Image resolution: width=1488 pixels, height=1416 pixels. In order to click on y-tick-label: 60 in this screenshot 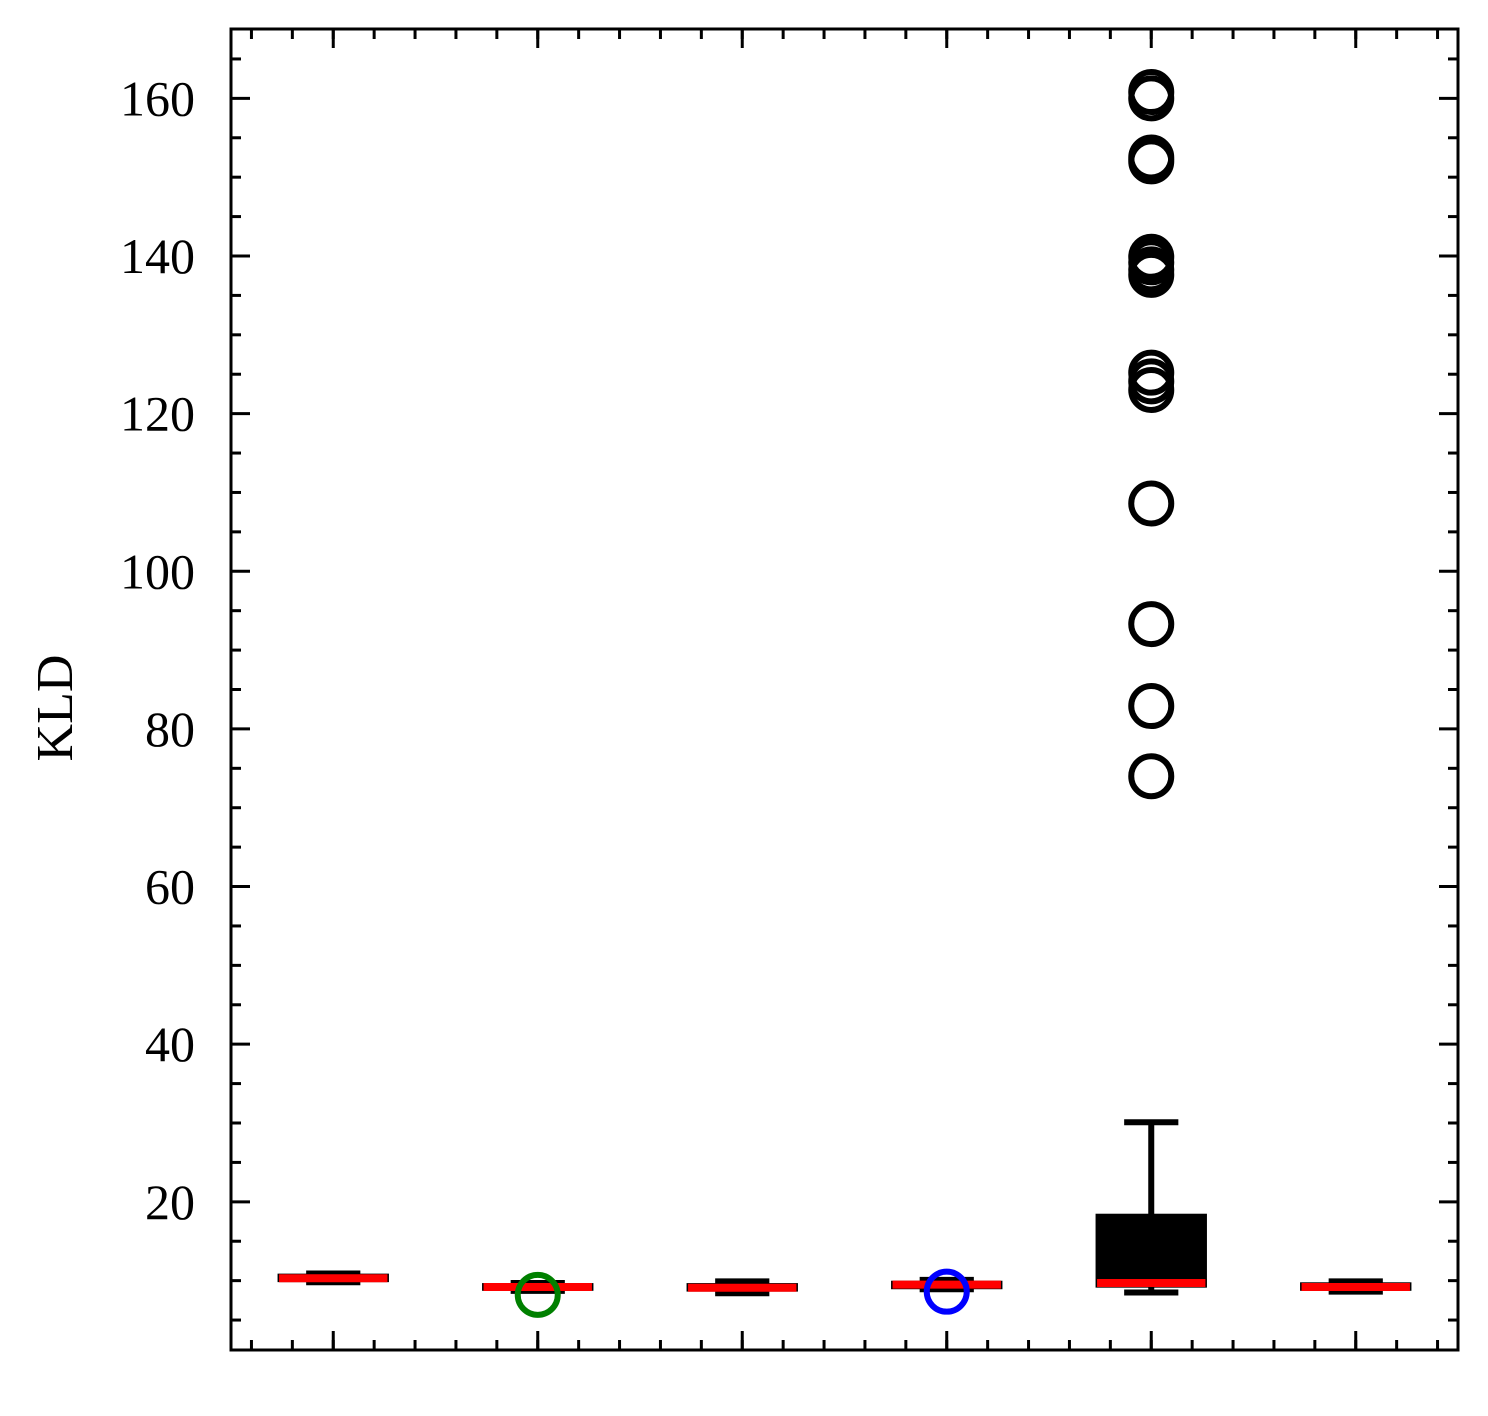, I will do `click(170, 887)`.